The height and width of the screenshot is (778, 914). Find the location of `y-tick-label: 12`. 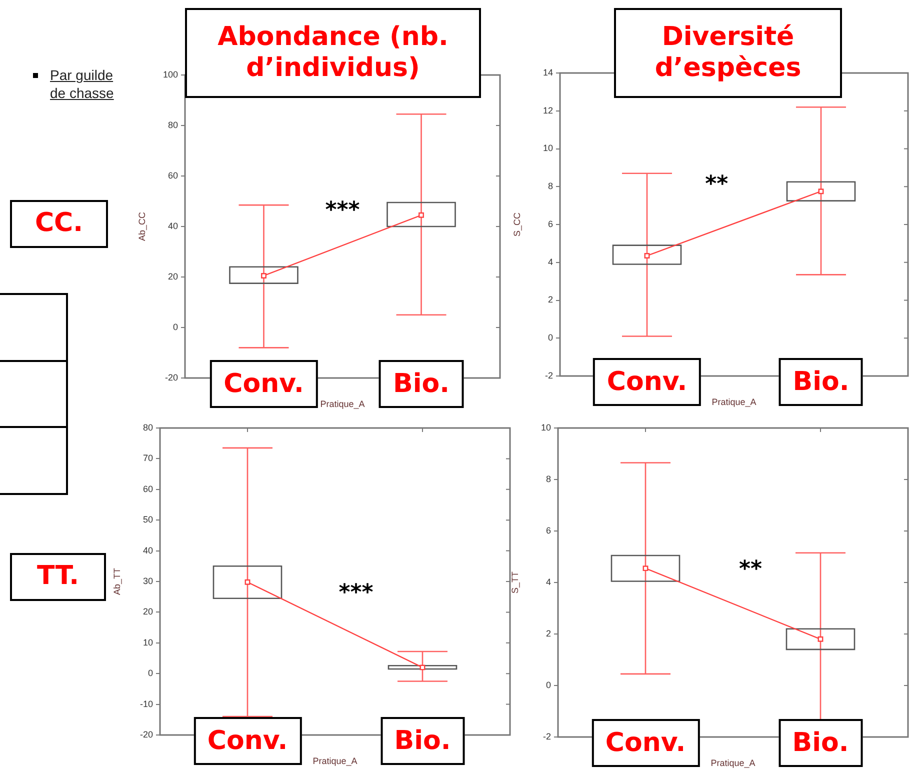

y-tick-label: 12 is located at coordinates (547, 110).